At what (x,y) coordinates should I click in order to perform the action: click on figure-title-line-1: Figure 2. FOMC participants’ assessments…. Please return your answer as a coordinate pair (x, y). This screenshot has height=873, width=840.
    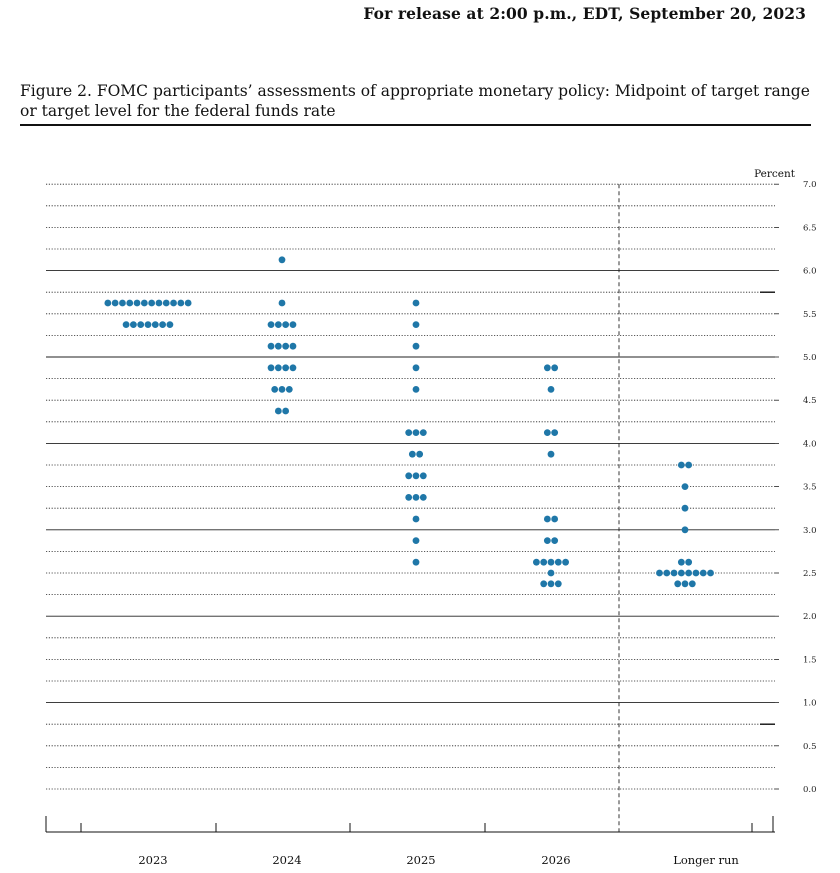
    Looking at the image, I should click on (415, 91).